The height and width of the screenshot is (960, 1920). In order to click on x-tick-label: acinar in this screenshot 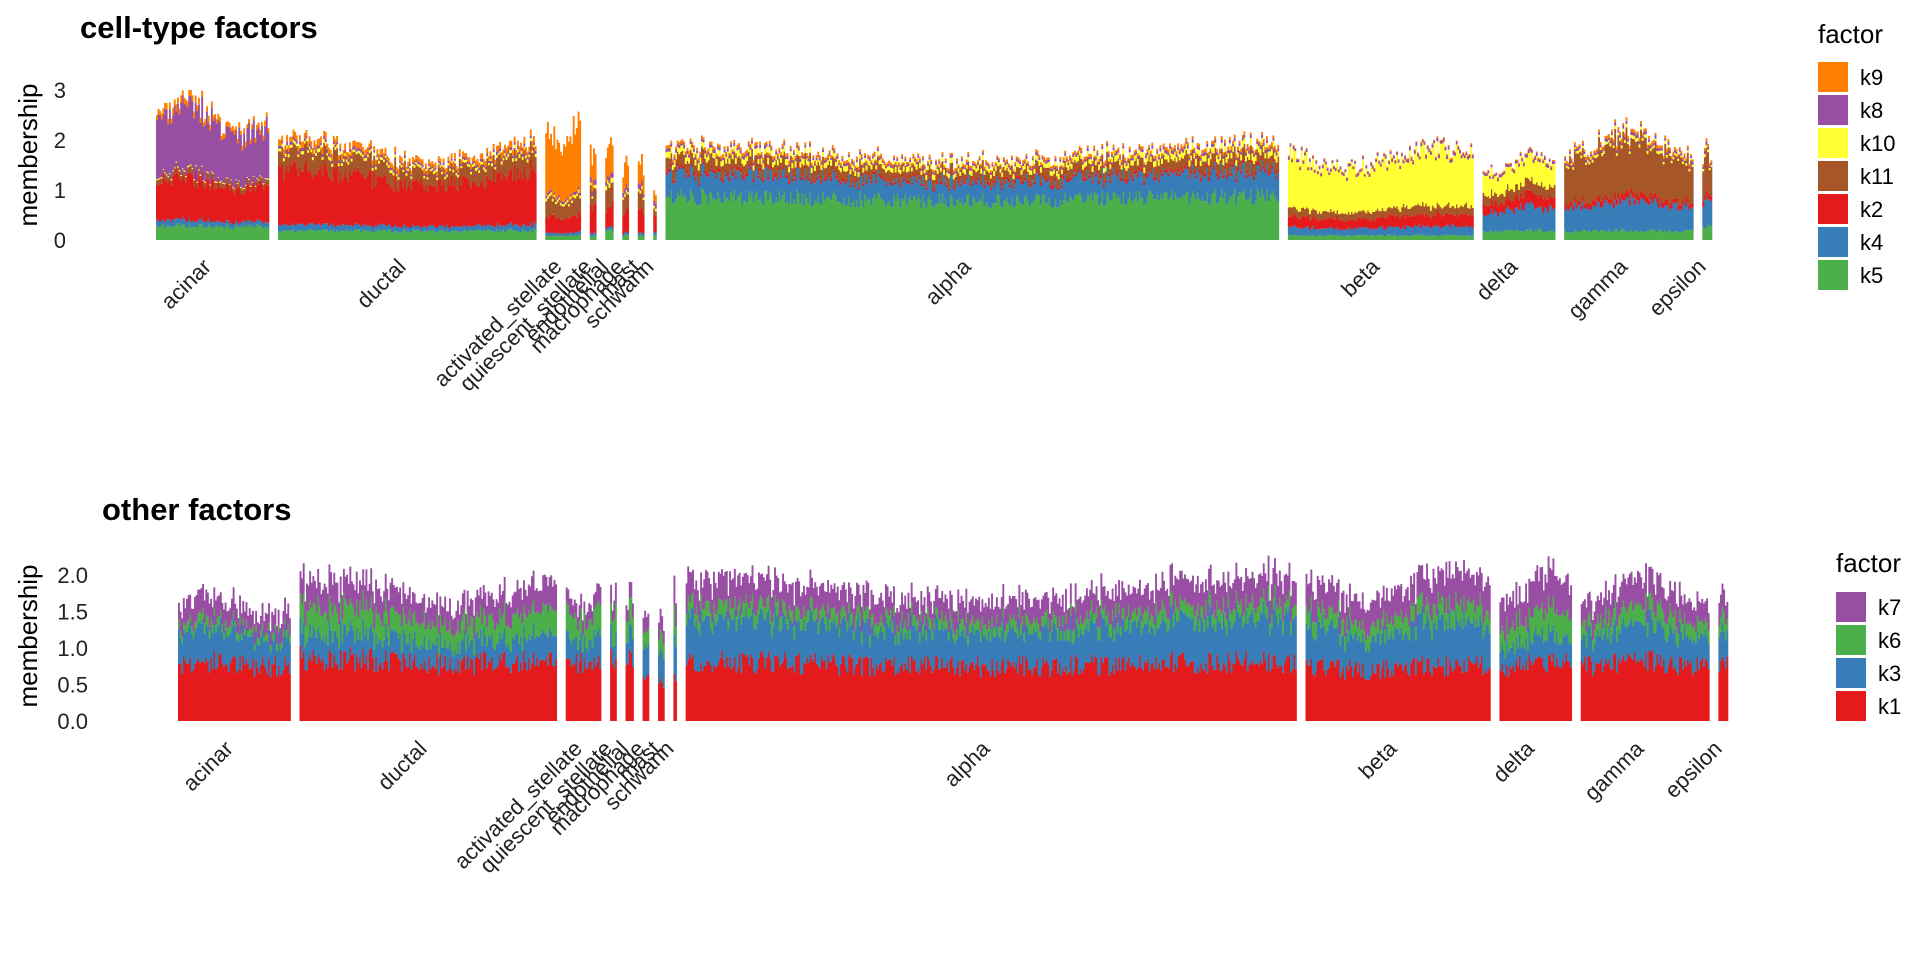, I will do `click(186, 284)`.